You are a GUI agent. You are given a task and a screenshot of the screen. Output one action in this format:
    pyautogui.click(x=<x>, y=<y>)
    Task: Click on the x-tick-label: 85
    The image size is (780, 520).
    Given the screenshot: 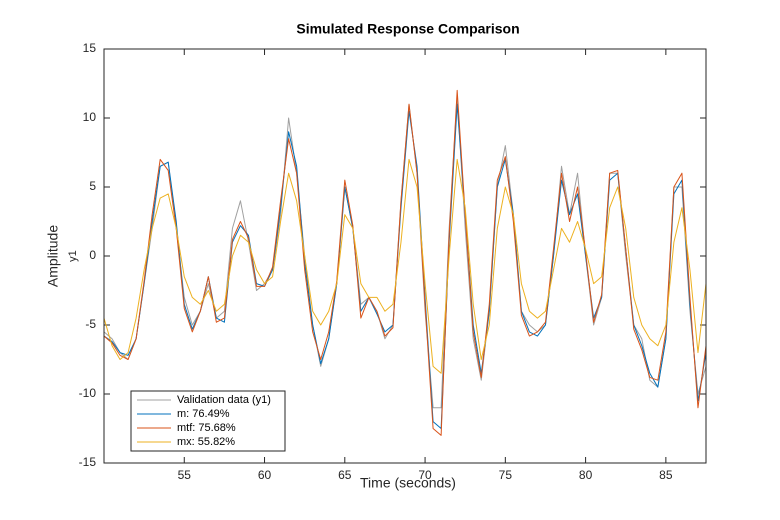 What is the action you would take?
    pyautogui.click(x=666, y=475)
    